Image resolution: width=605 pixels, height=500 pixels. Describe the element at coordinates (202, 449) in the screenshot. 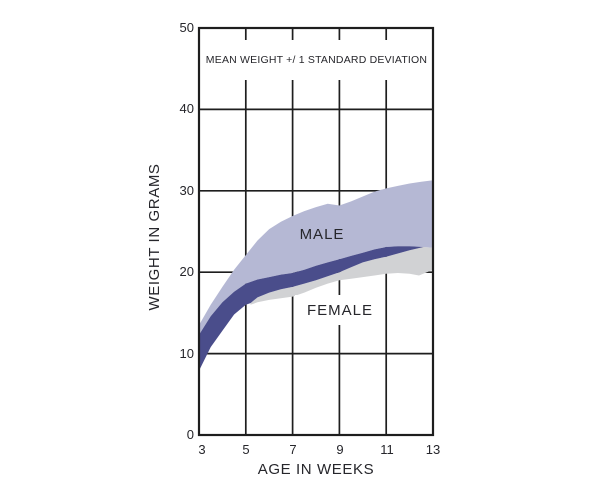

I see `x-tick-3: 3` at that location.